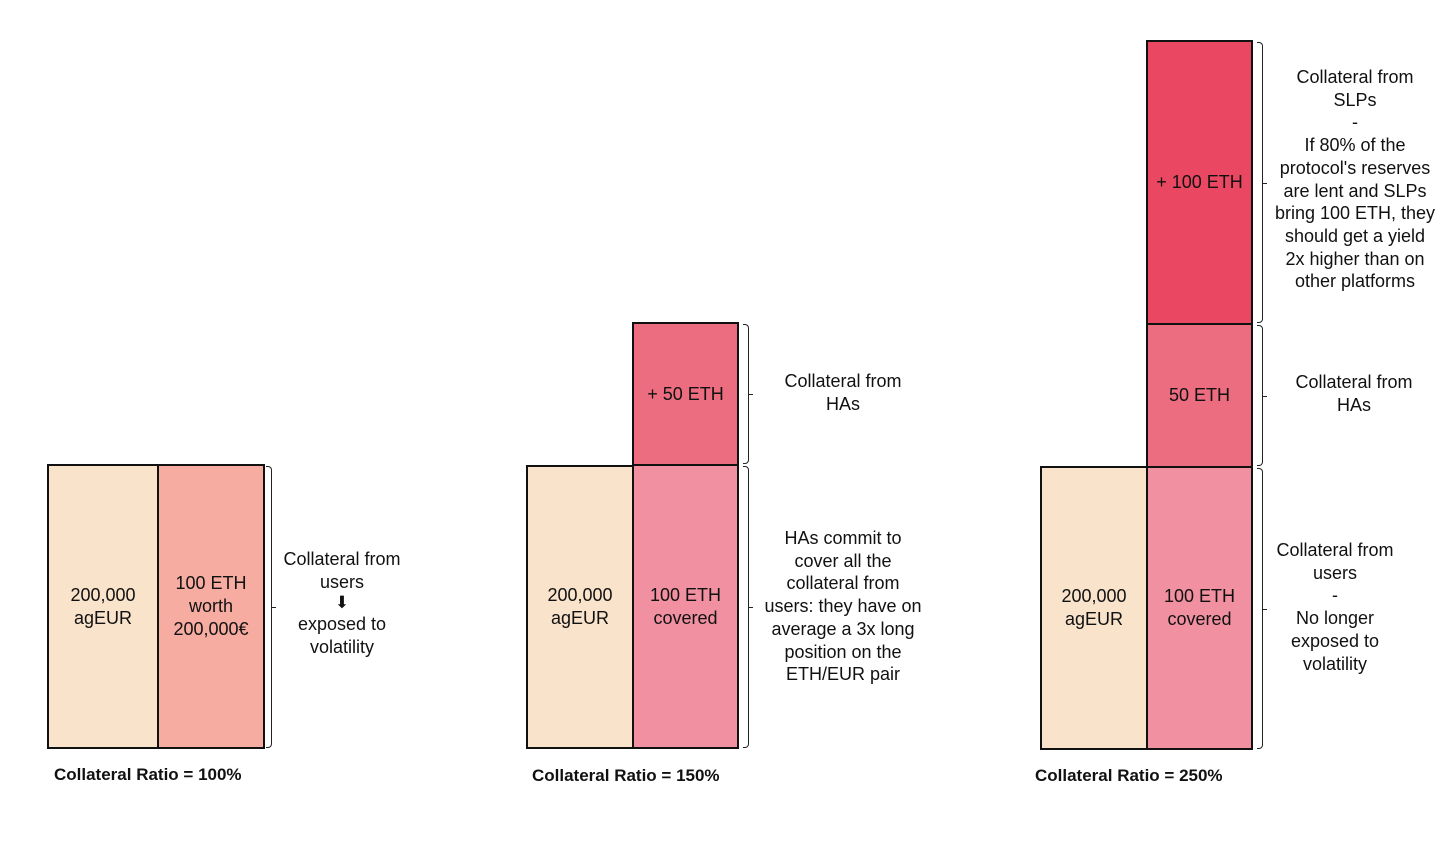  I want to click on slps-eth-box-panel3: + 100 ETH, so click(1199, 182).